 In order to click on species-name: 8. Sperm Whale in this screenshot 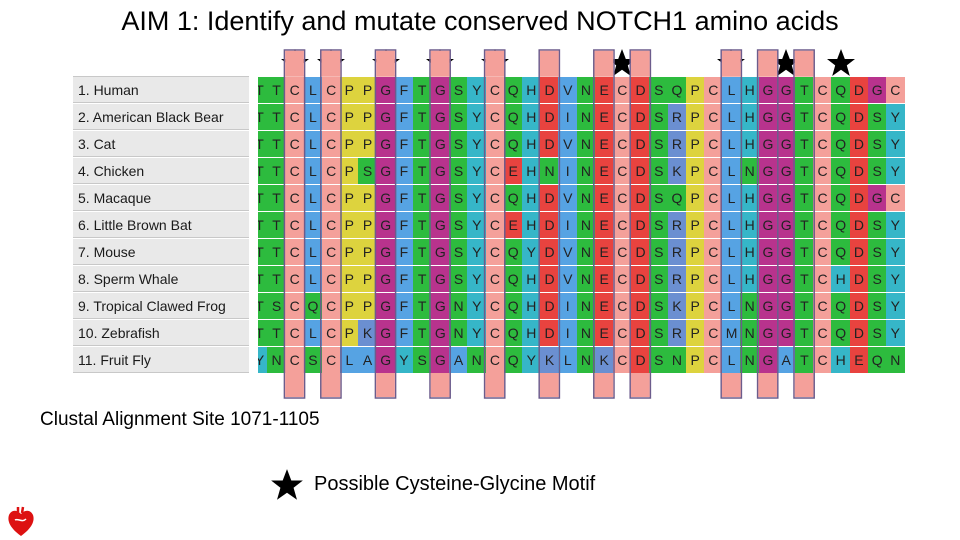, I will do `click(161, 279)`.